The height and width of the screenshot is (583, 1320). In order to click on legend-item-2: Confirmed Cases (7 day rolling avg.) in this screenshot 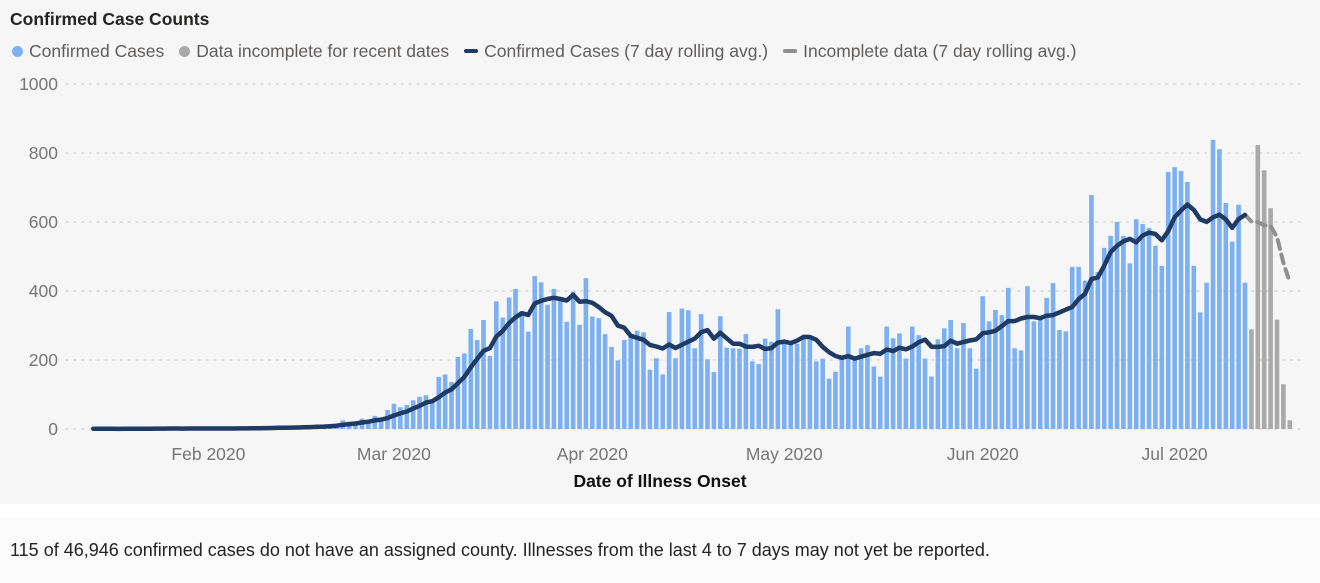, I will do `click(616, 51)`.